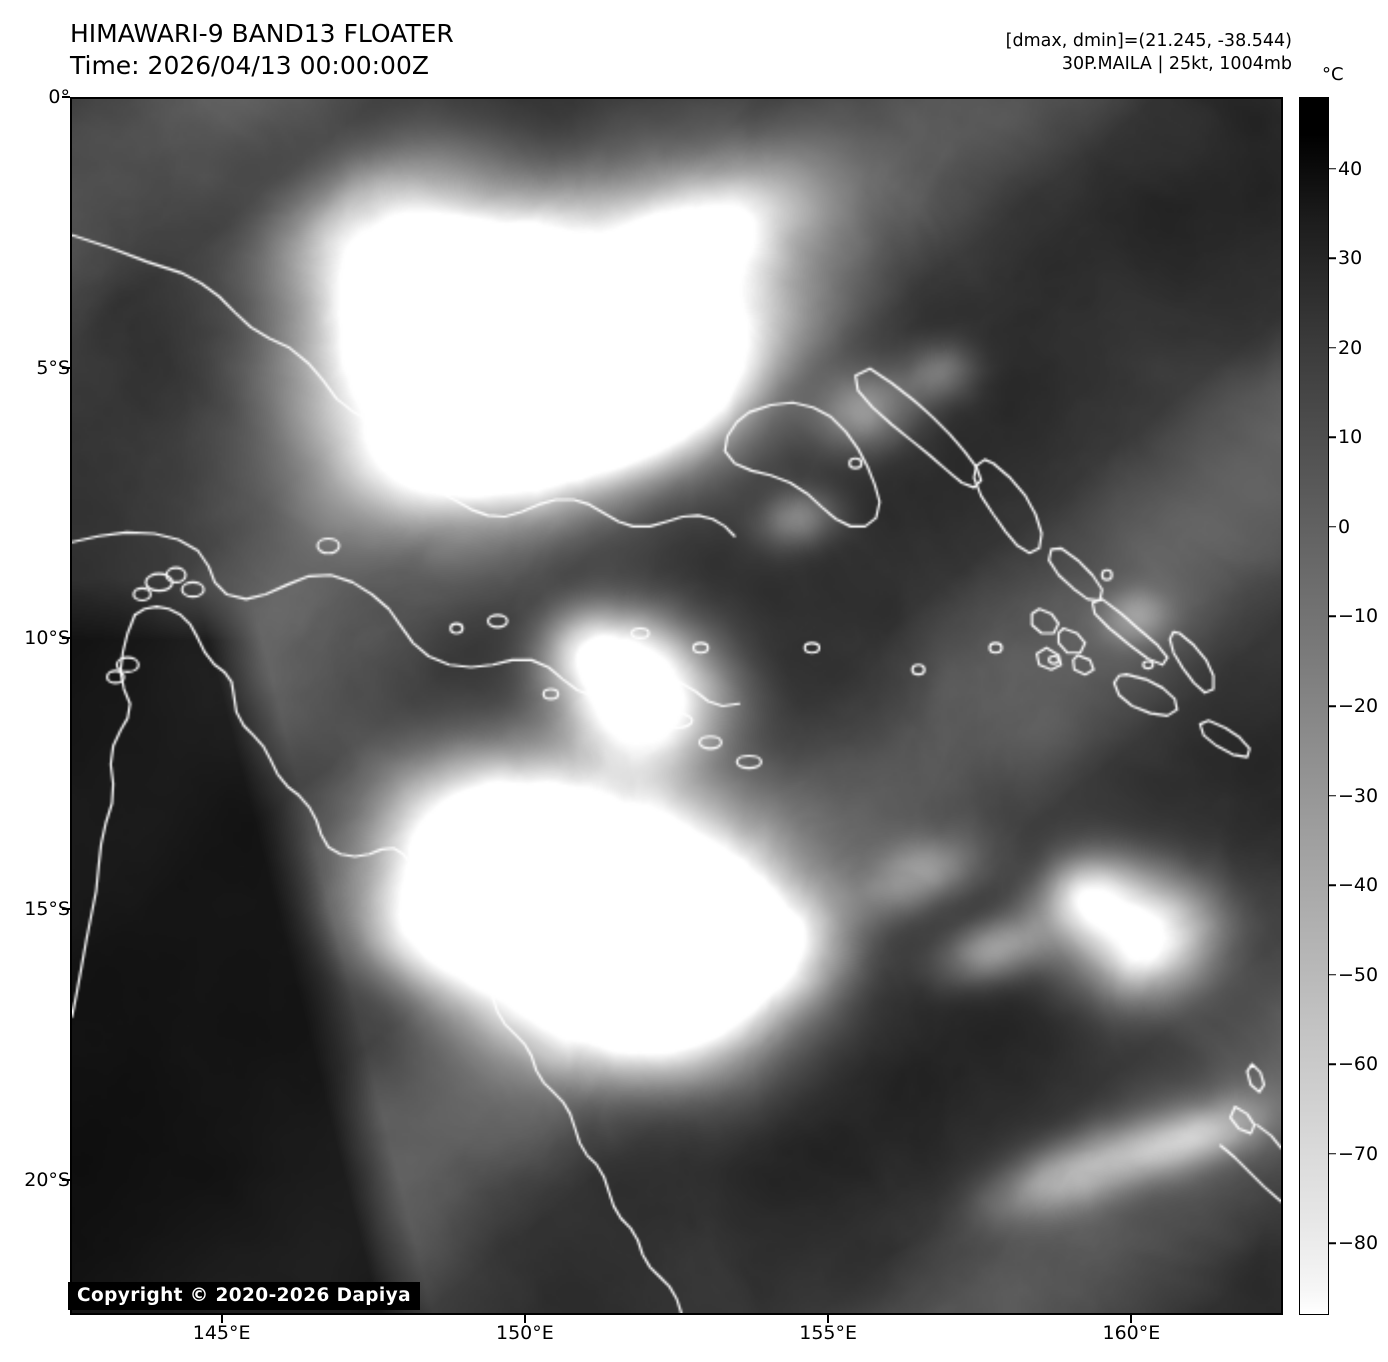 This screenshot has width=1388, height=1362. Describe the element at coordinates (1314, 706) in the screenshot. I see `temperature-colorbar` at that location.